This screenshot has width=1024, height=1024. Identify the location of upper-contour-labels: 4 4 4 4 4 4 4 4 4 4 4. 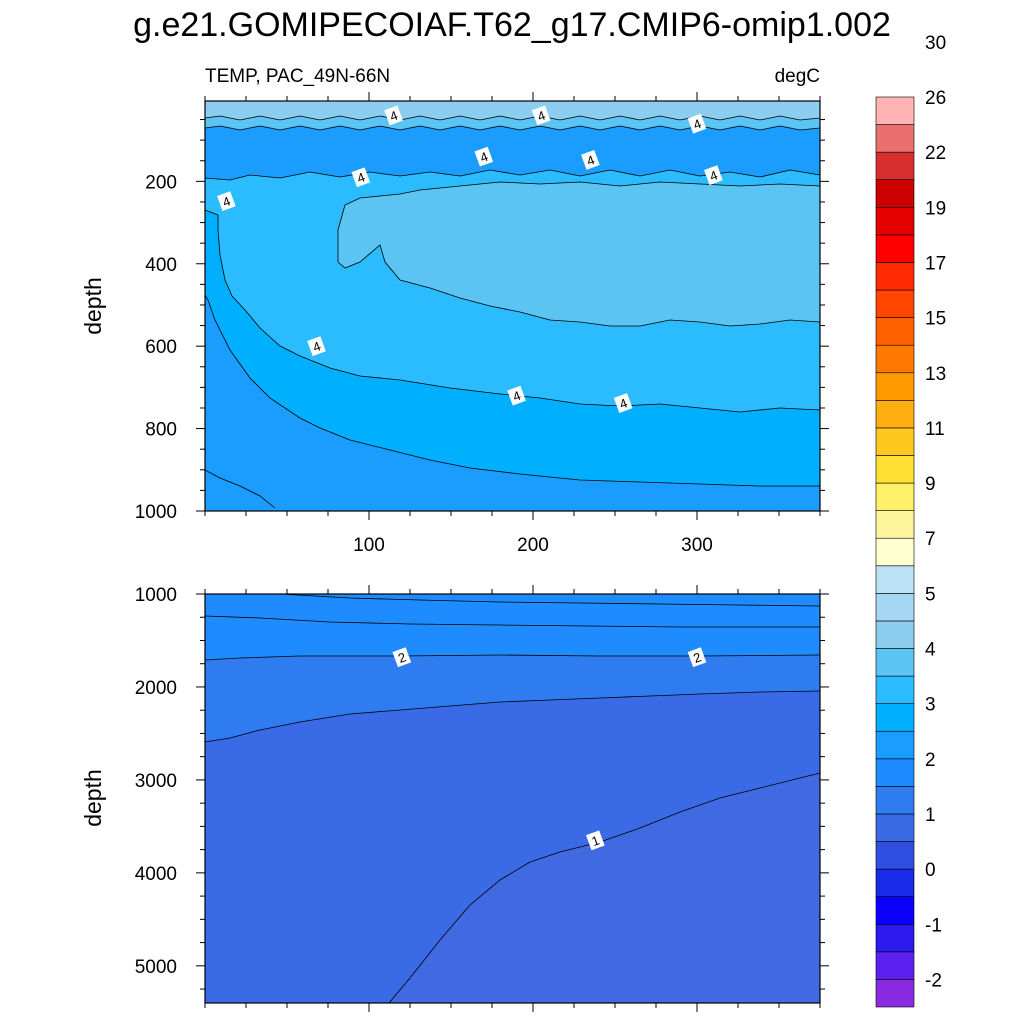
(470, 259).